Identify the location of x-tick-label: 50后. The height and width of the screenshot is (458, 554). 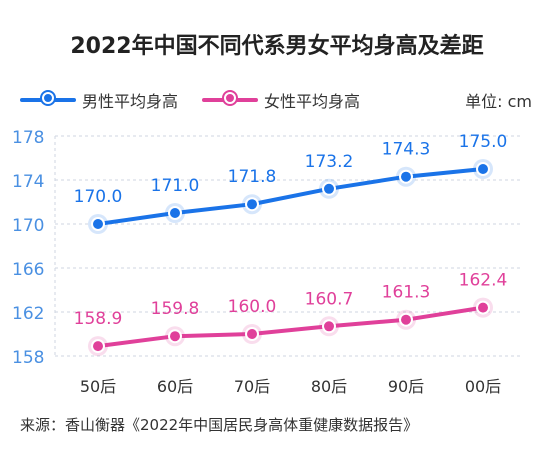
(98, 386).